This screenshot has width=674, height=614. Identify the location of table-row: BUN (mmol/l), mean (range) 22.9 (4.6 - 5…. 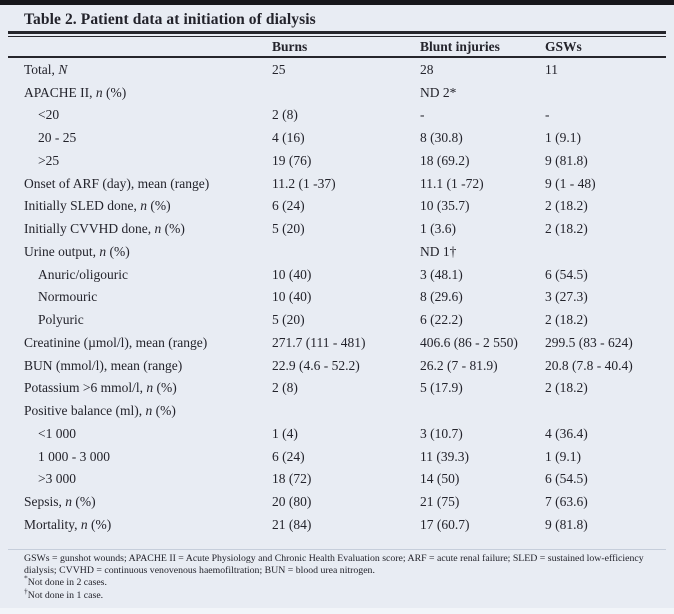
(345, 365).